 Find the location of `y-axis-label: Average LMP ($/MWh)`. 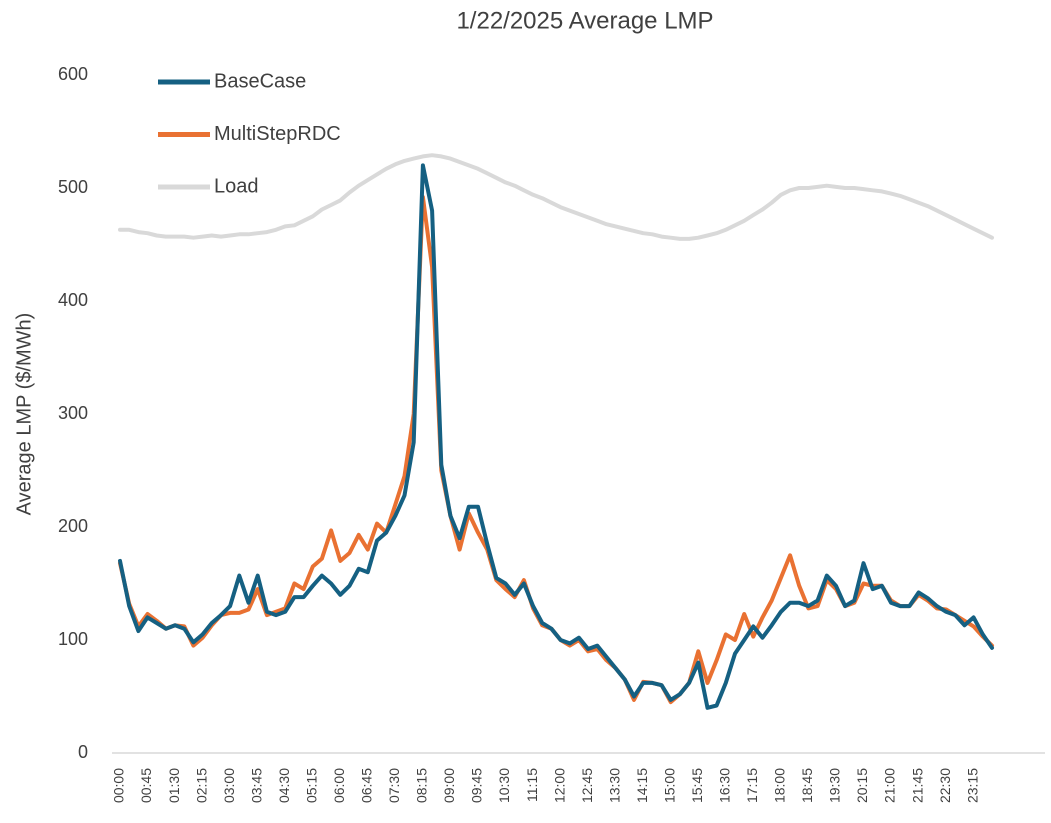

y-axis-label: Average LMP ($/MWh) is located at coordinates (24, 414).